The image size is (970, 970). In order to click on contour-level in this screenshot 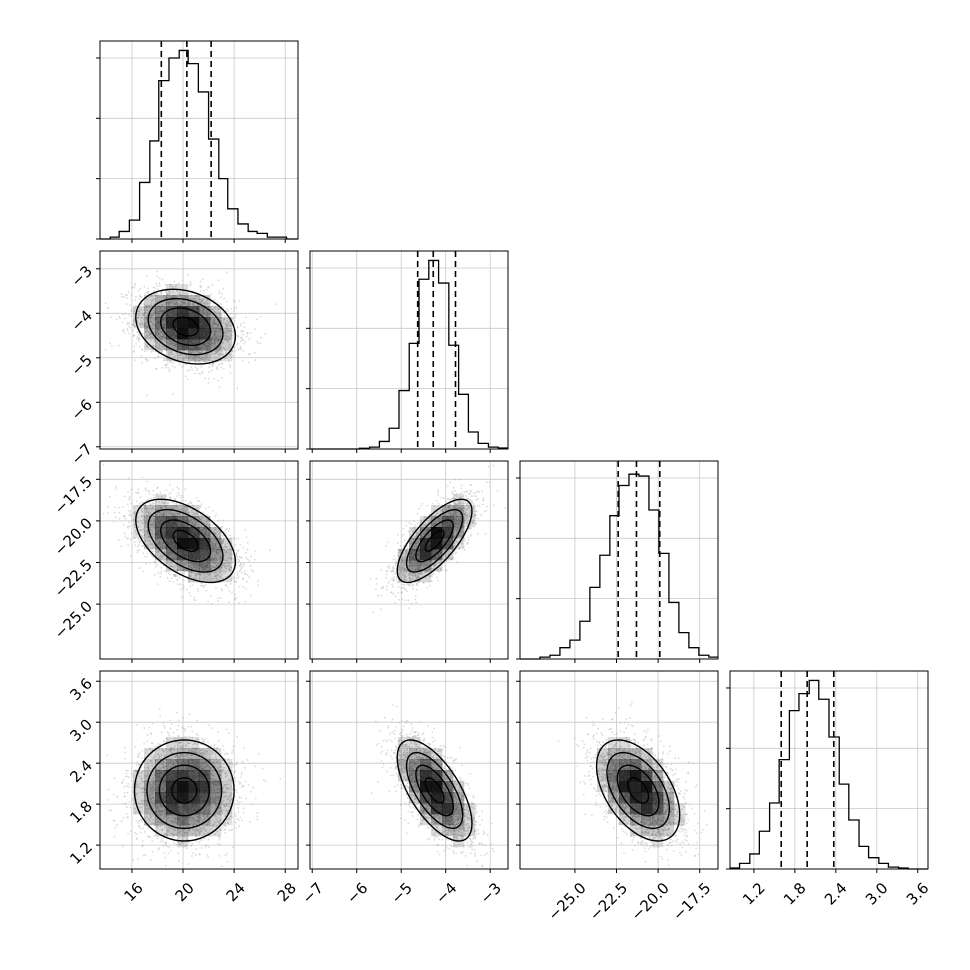, I will do `click(185, 326)`.